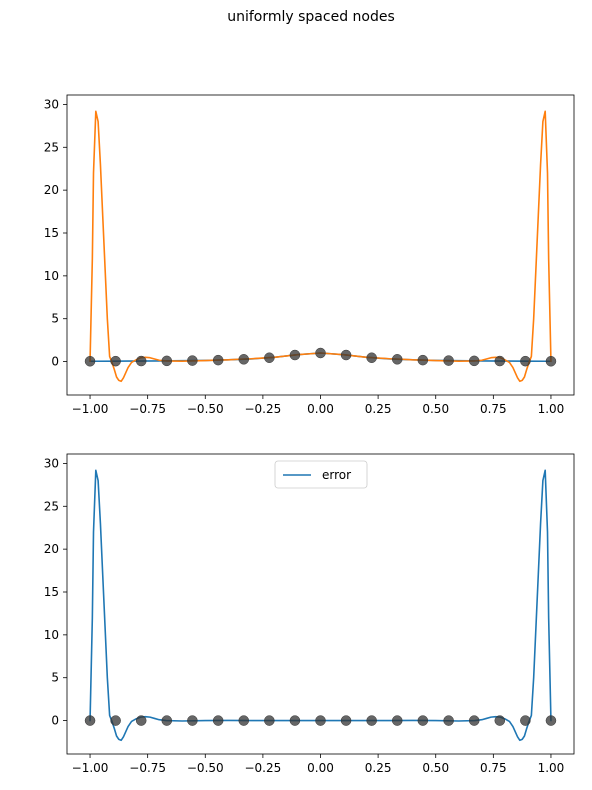 The width and height of the screenshot is (592, 790). What do you see at coordinates (147, 409) in the screenshot?
I see `top-xtick-label: −0.75` at bounding box center [147, 409].